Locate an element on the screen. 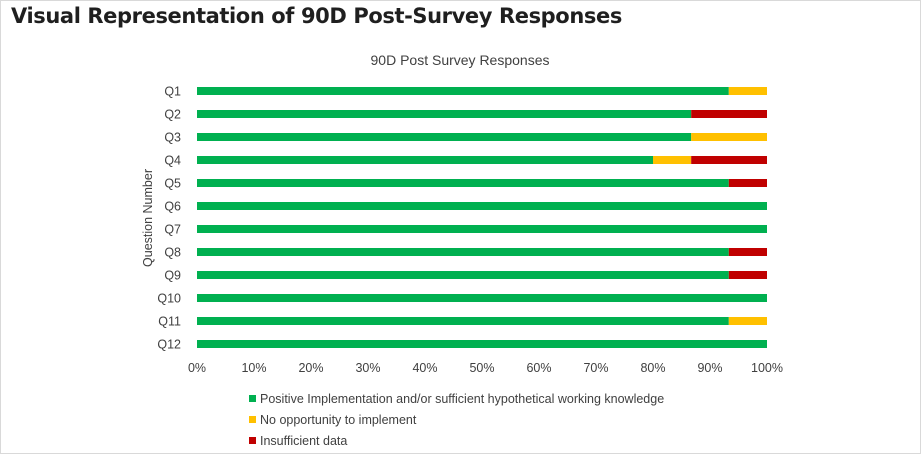  y-tick-label: Q11 is located at coordinates (169, 322).